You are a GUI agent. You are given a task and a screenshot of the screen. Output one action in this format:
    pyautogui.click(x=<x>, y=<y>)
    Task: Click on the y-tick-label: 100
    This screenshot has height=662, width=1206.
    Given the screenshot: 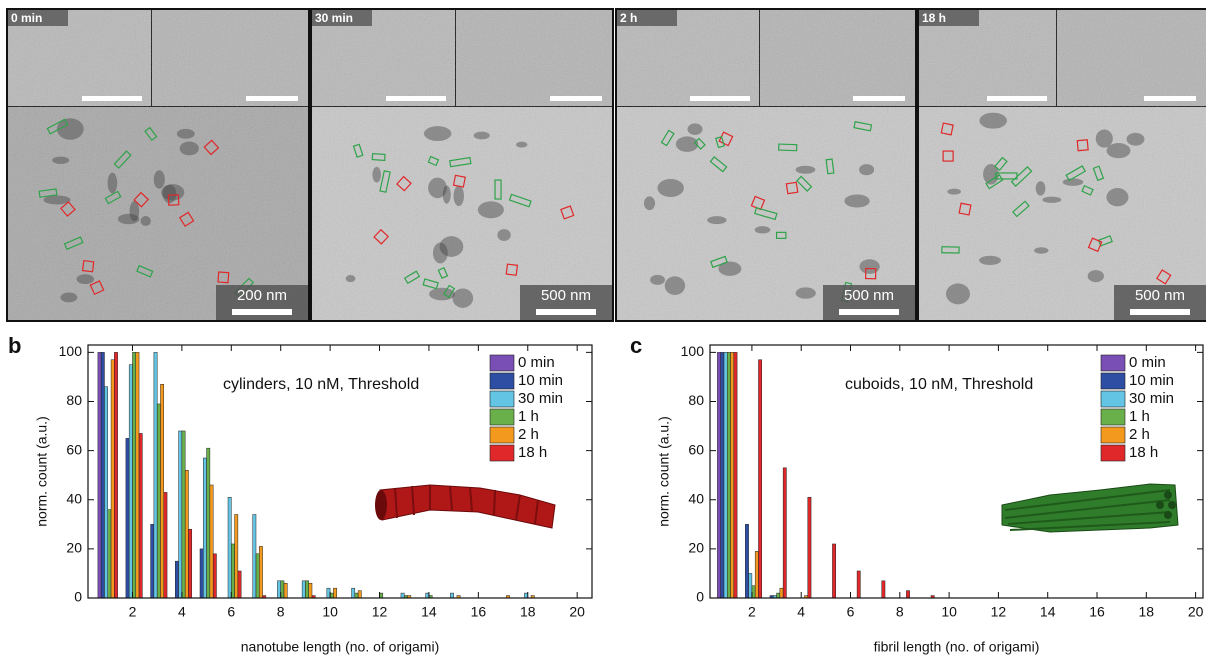 What is the action you would take?
    pyautogui.click(x=693, y=351)
    